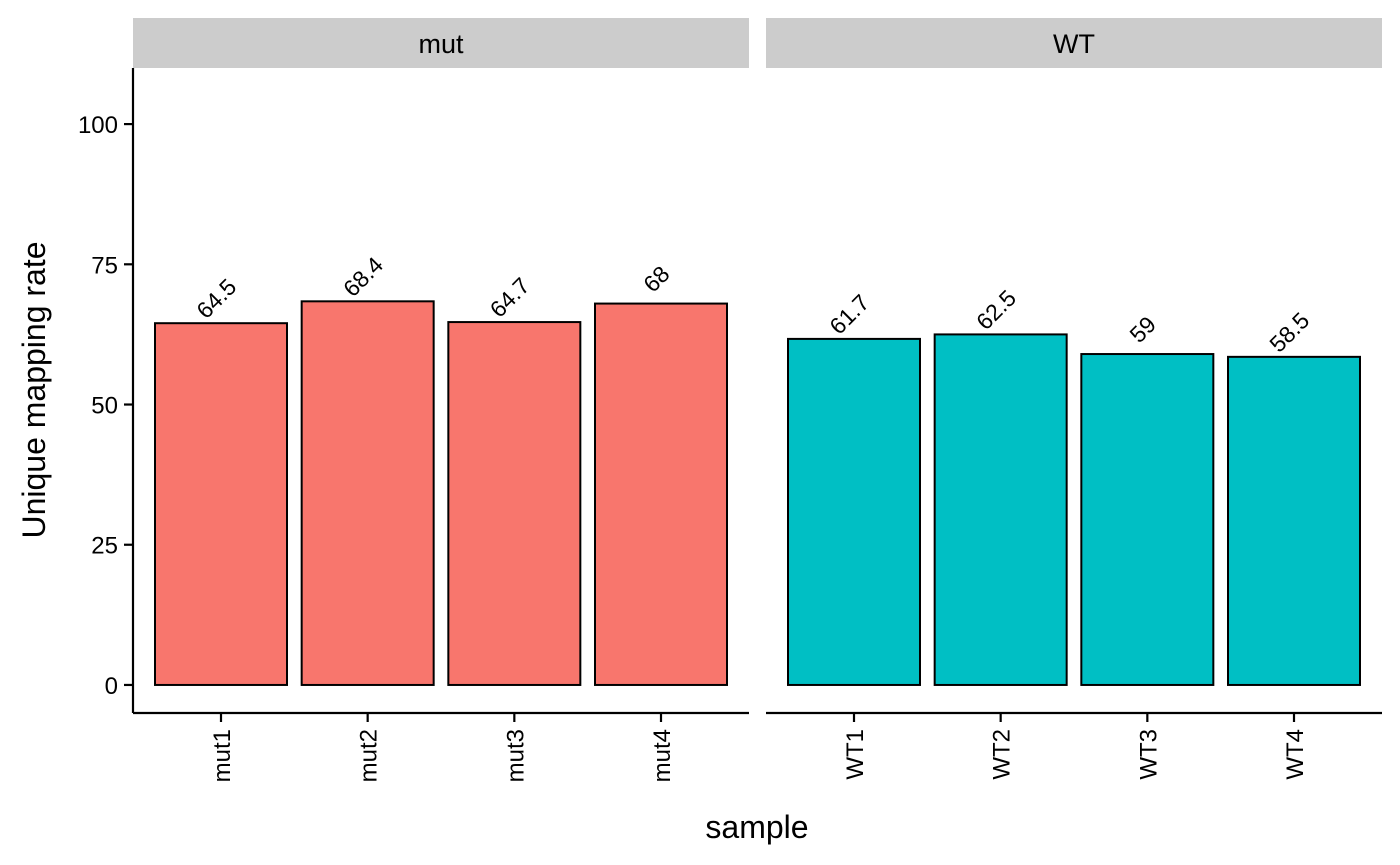 This screenshot has height=865, width=1400. I want to click on bar-value-label: 64.5, so click(216, 299).